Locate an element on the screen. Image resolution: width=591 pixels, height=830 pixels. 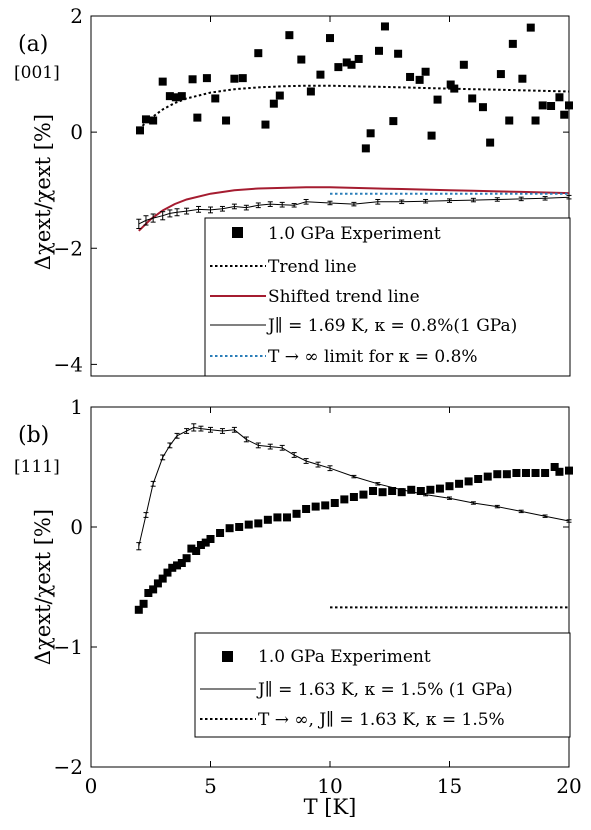
dotted-series-line is located at coordinates (354, 107).